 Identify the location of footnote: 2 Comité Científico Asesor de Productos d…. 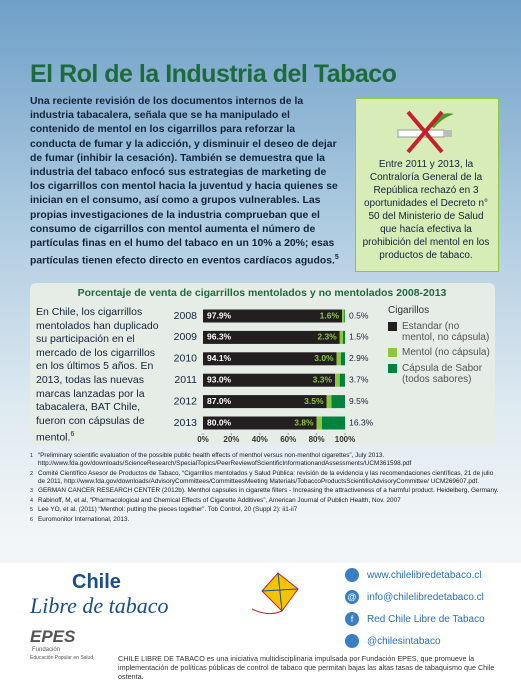
(265, 478).